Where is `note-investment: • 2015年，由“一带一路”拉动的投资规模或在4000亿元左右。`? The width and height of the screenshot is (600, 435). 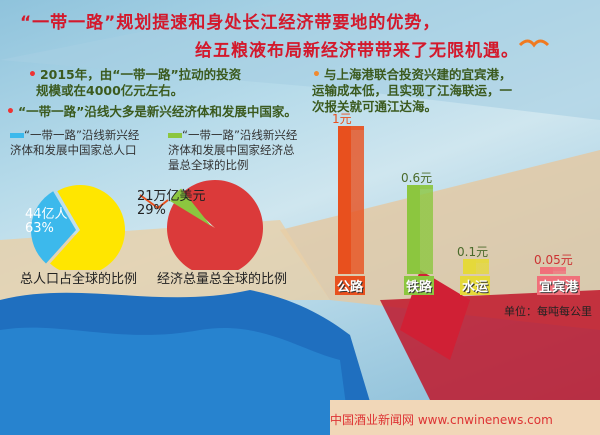 note-investment: • 2015年，由“一带一路”拉动的投资规模或在4000亿元左右。 is located at coordinates (135, 82).